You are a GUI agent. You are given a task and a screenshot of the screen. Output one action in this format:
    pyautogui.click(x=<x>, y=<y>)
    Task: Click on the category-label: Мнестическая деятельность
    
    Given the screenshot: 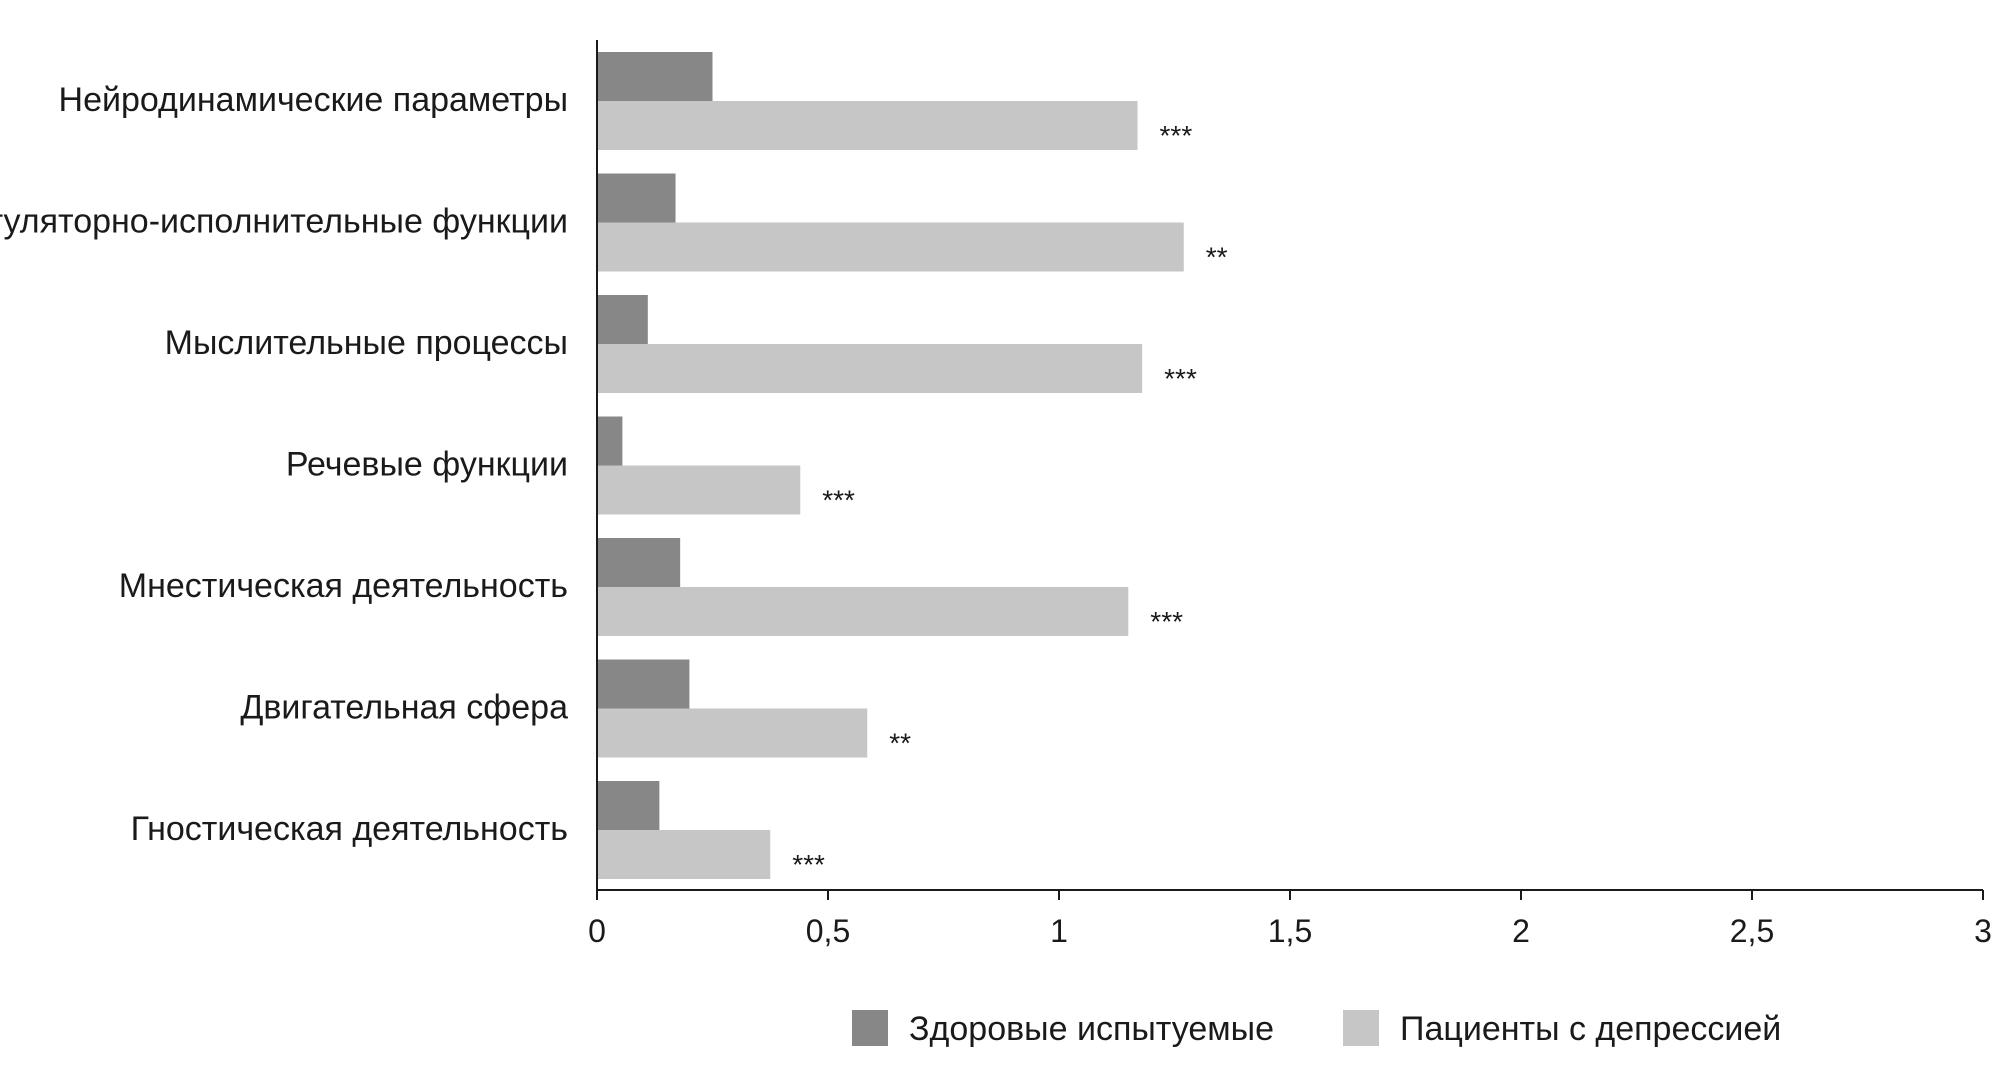 What is the action you would take?
    pyautogui.click(x=343, y=586)
    